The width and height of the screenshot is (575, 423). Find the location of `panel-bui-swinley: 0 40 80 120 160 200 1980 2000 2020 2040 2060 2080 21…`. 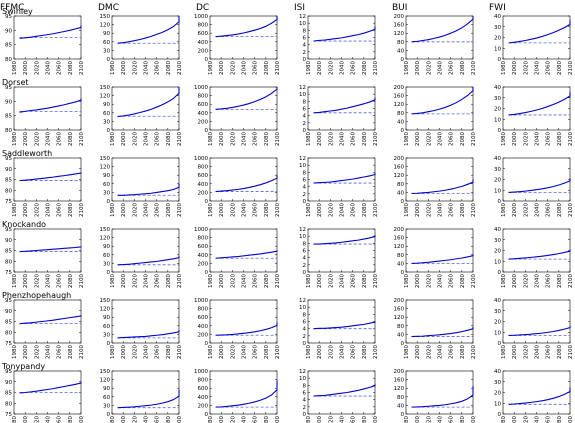

panel-bui-swinley: 0 40 80 120 160 200 1980 2000 2020 2040 2060 2080 21… is located at coordinates (436, 44).